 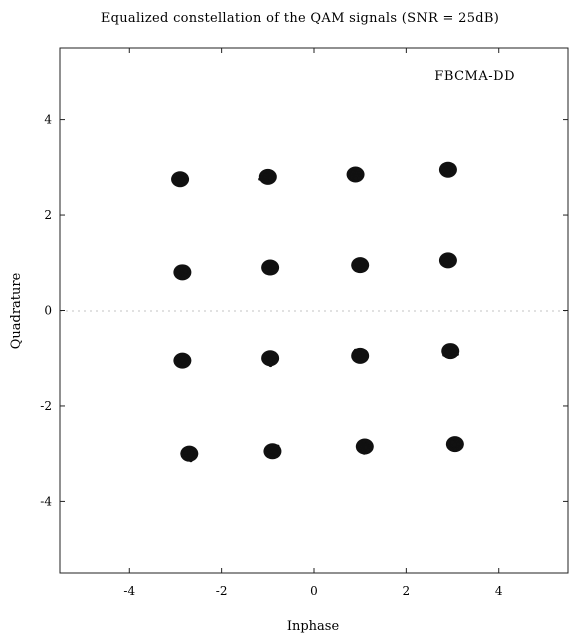 What do you see at coordinates (16, 310) in the screenshot?
I see `y-axis-label: Quadrature` at bounding box center [16, 310].